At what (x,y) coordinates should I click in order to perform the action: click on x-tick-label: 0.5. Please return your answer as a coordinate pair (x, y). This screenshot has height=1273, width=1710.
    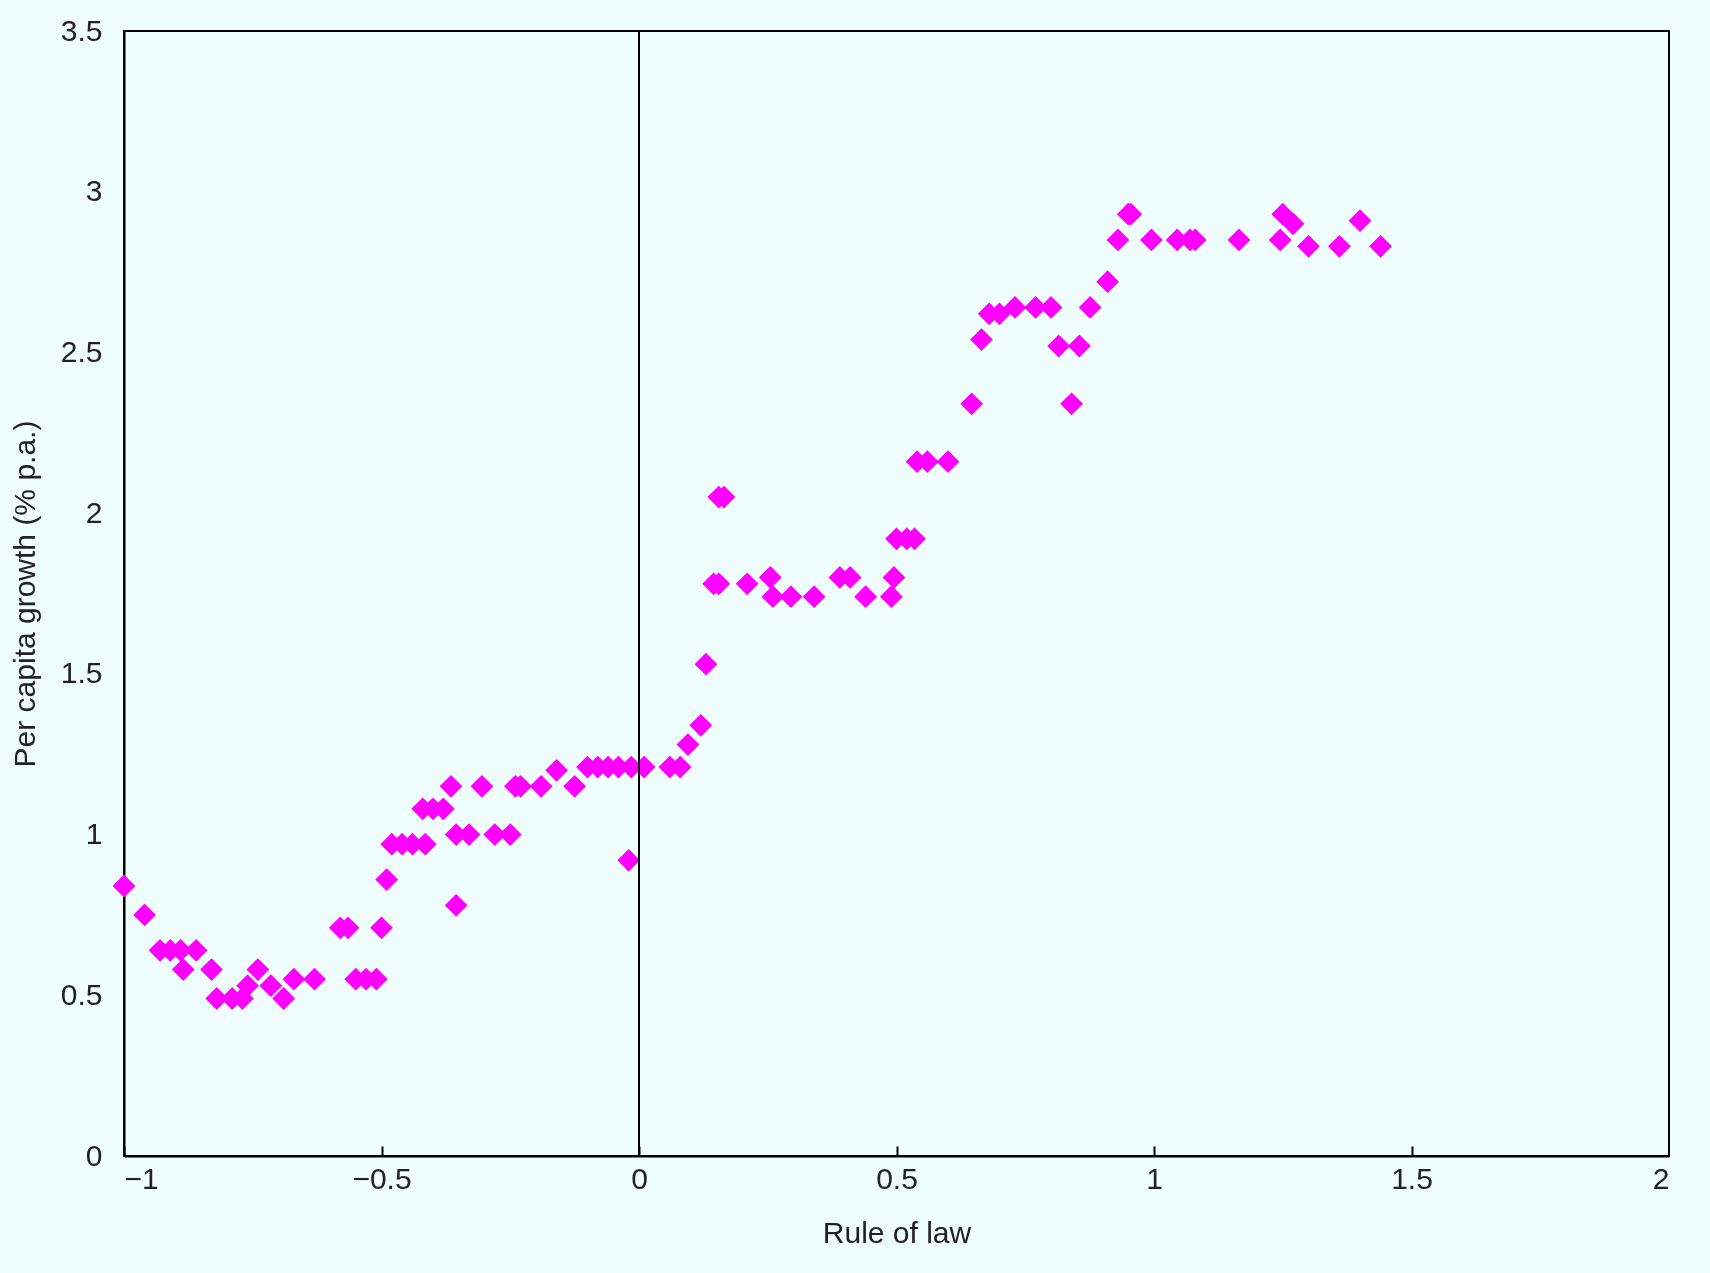
    Looking at the image, I should click on (897, 1178).